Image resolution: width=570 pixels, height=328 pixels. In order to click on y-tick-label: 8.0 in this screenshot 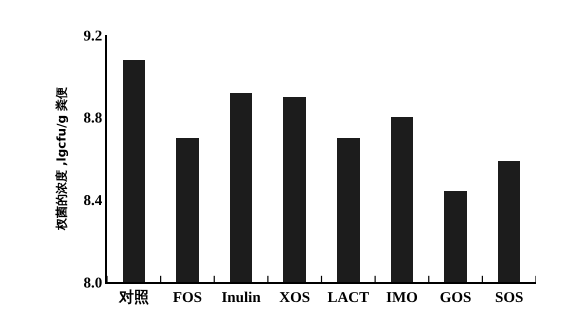, I will do `click(93, 283)`.